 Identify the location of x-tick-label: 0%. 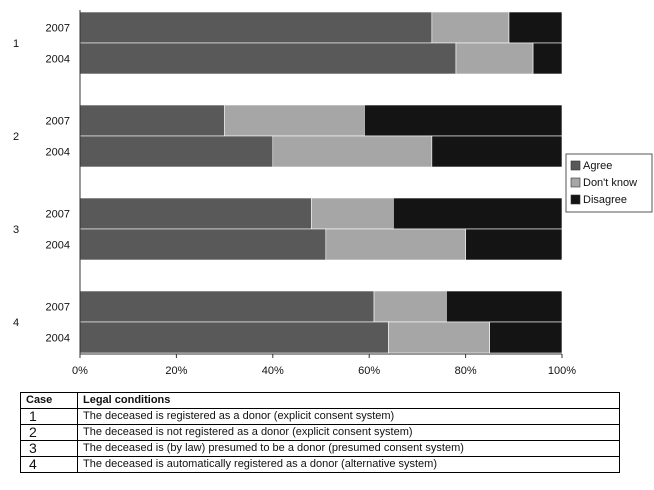
(80, 371).